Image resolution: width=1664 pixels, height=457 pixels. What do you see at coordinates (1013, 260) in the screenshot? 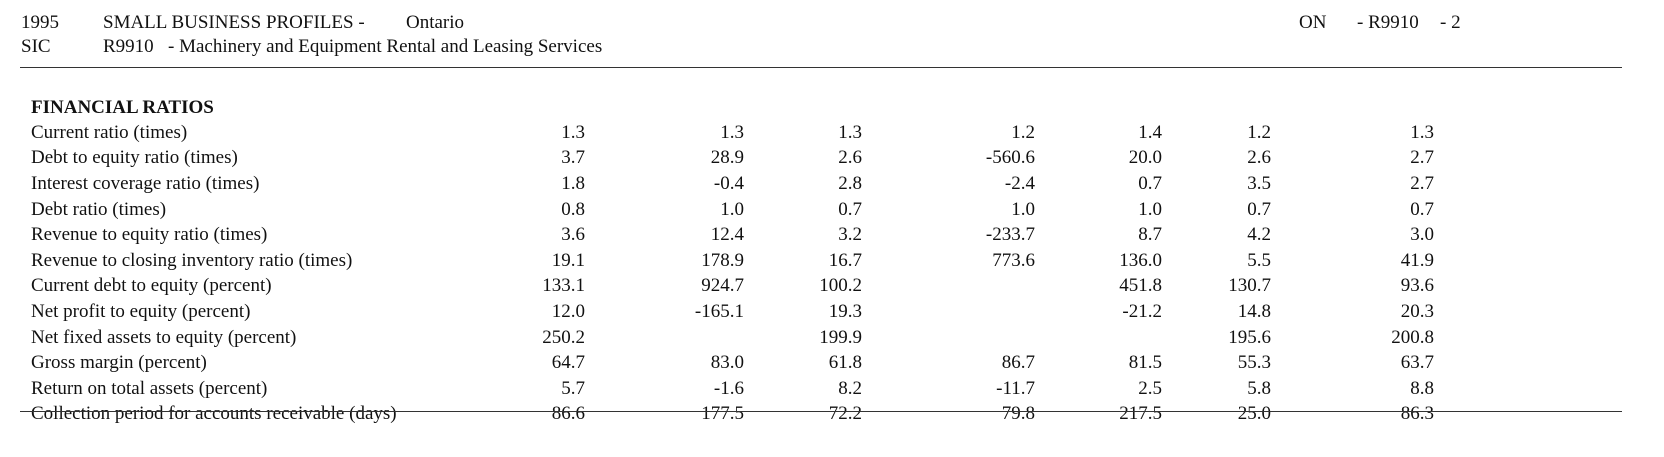
I see `ratio-value-col-4: 773.6` at bounding box center [1013, 260].